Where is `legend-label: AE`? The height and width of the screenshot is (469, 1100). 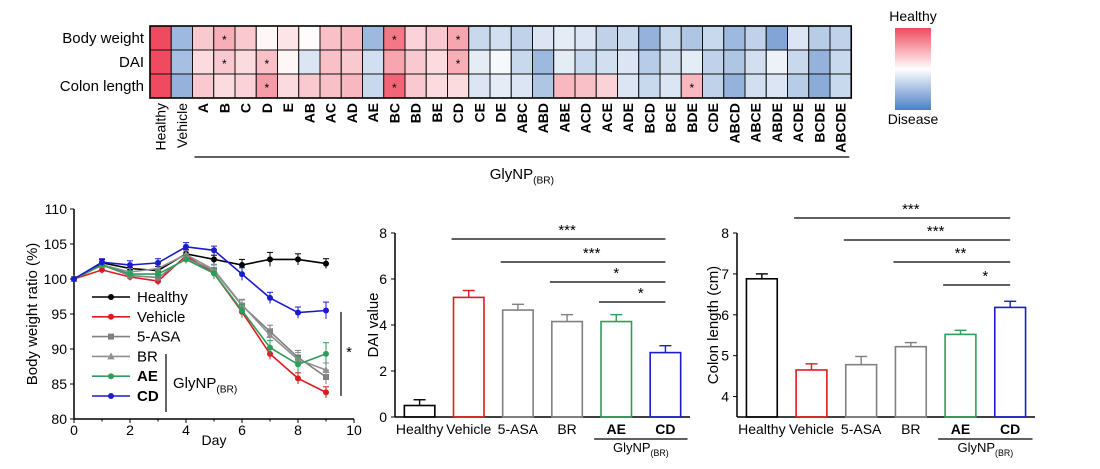
legend-label: AE is located at coordinates (147, 376).